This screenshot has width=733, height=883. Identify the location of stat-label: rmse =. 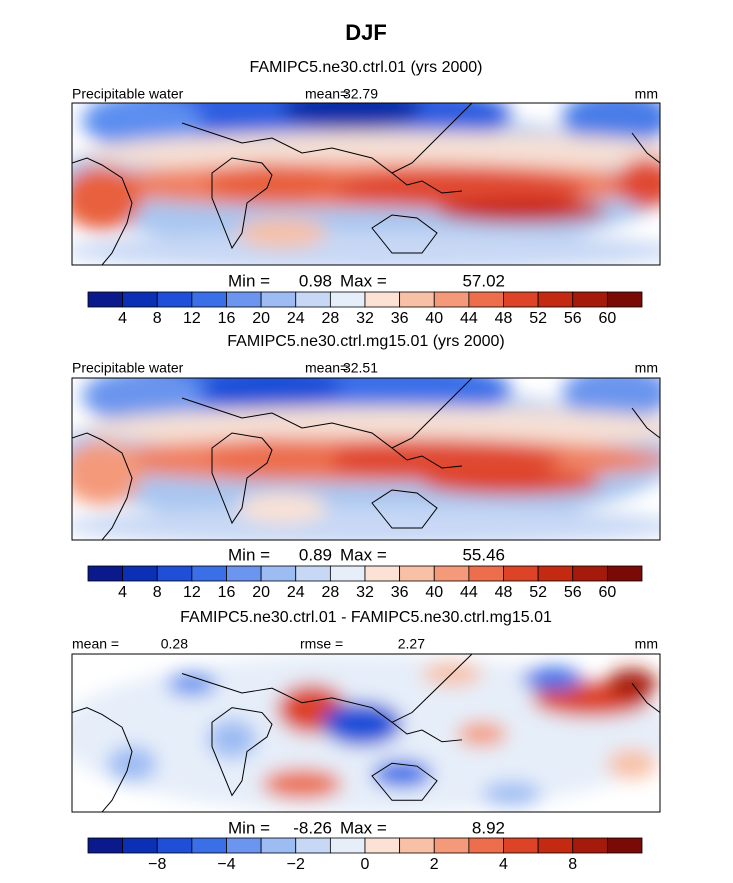
(321, 644).